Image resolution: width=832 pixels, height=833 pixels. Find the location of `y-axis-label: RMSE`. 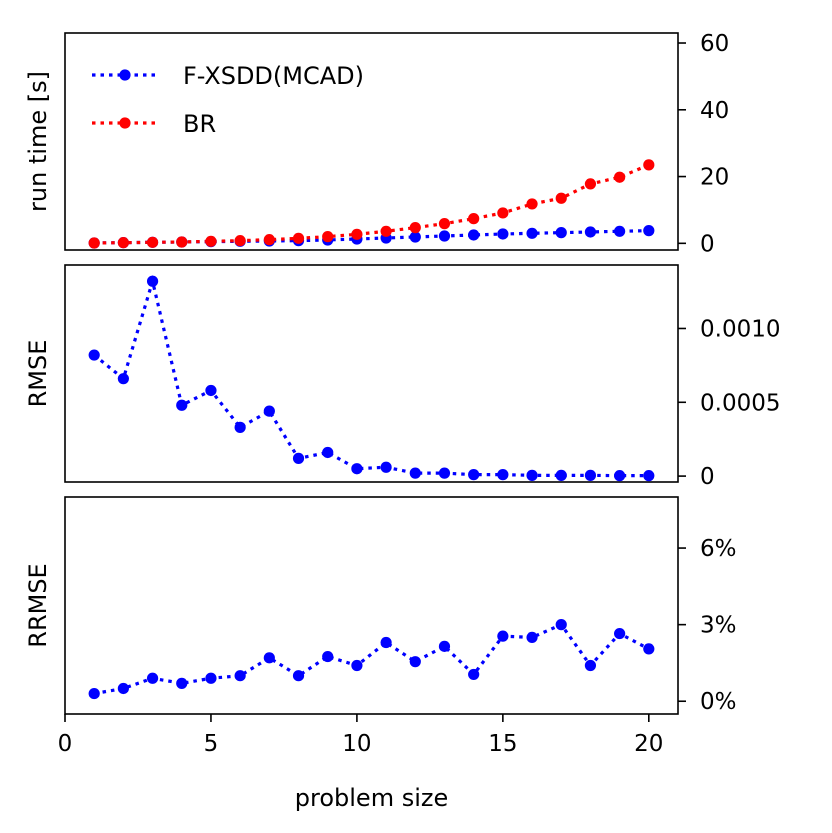

y-axis-label: RMSE is located at coordinates (38, 374).